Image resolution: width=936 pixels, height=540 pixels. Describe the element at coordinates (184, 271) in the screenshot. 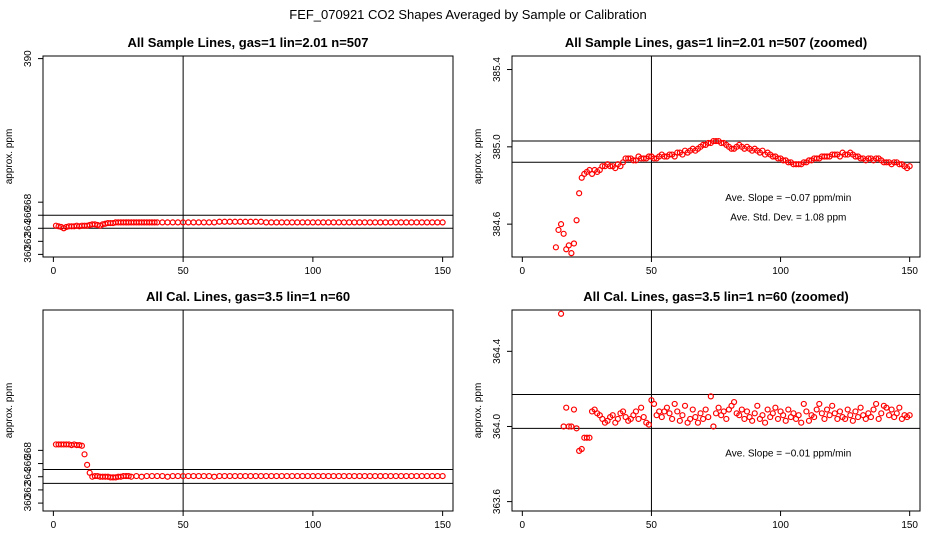

I see `x-tick-label: 50` at that location.